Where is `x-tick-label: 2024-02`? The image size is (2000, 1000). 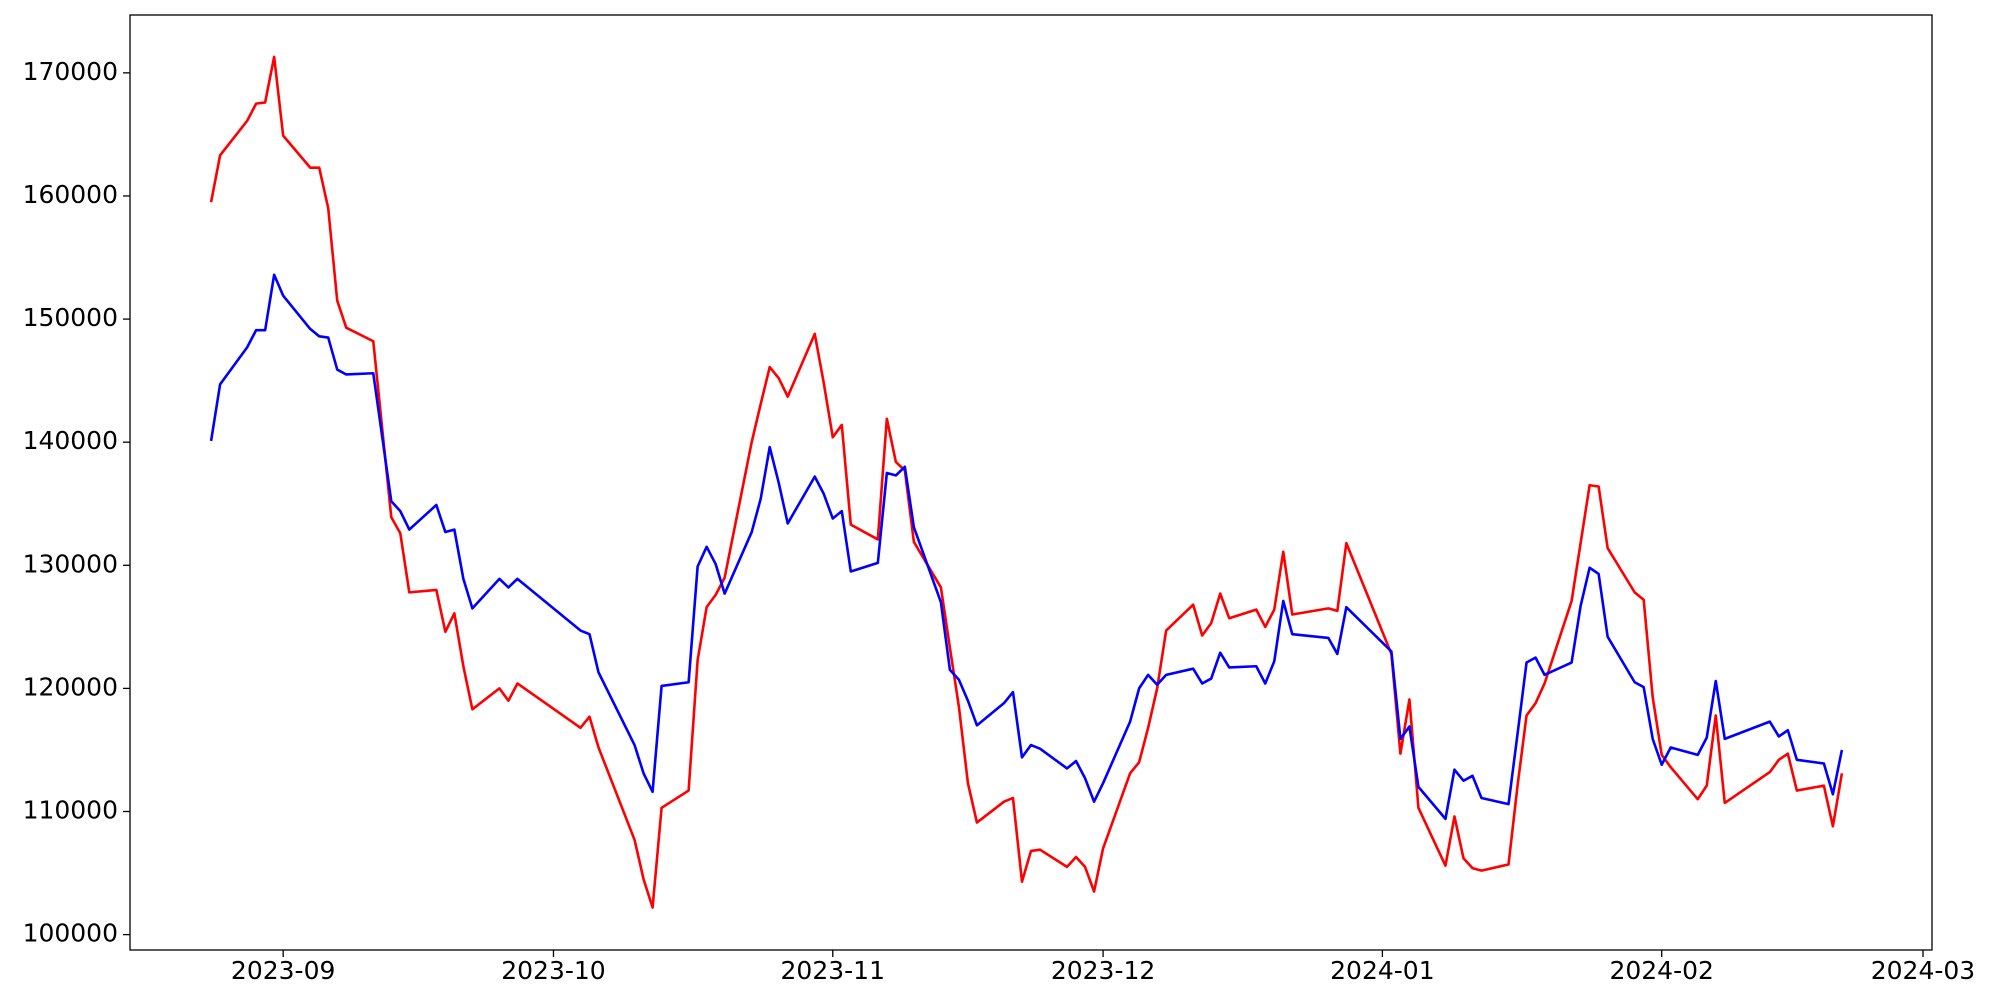
x-tick-label: 2024-02 is located at coordinates (1661, 970).